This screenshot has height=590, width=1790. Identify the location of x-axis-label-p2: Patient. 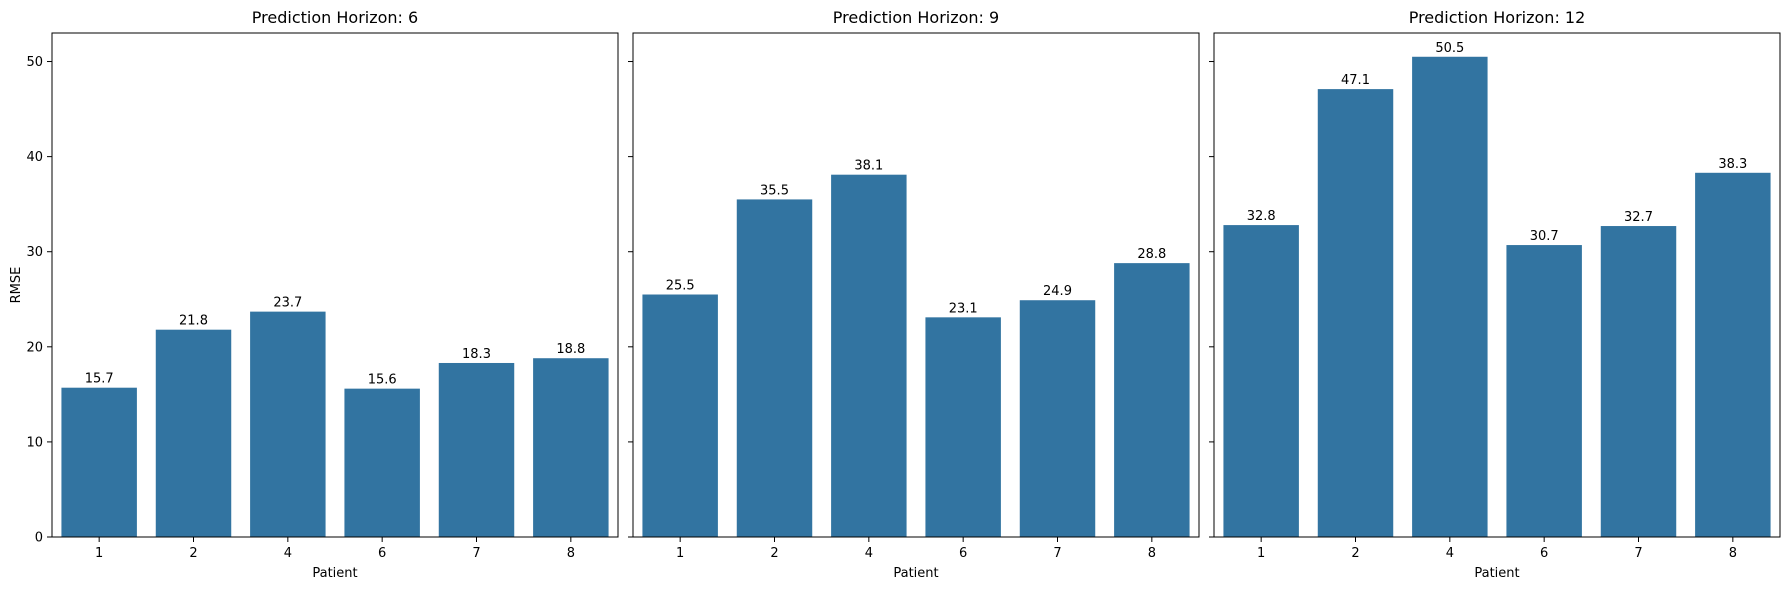
(1496, 573).